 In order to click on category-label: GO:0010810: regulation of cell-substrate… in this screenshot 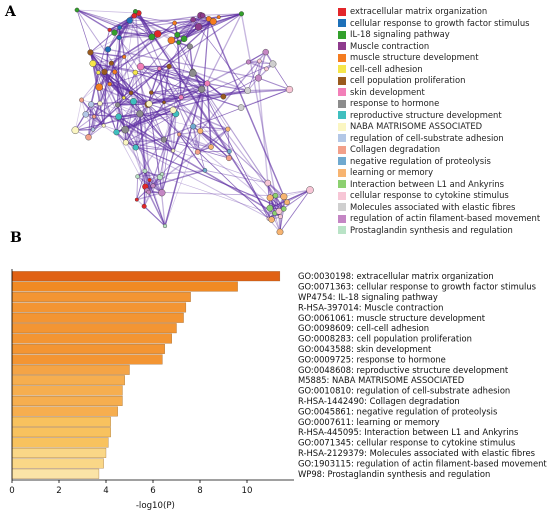, I will do `click(404, 391)`.